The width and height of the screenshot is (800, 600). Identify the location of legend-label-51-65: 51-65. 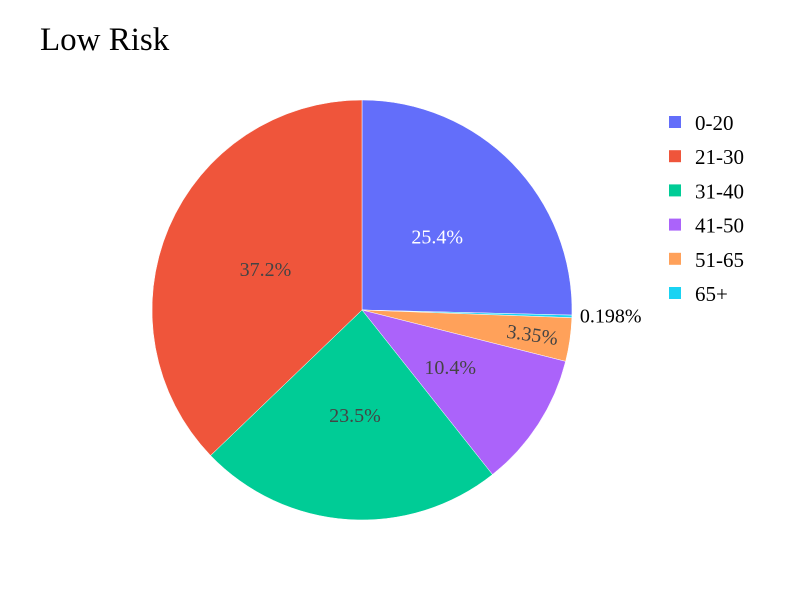
(719, 260).